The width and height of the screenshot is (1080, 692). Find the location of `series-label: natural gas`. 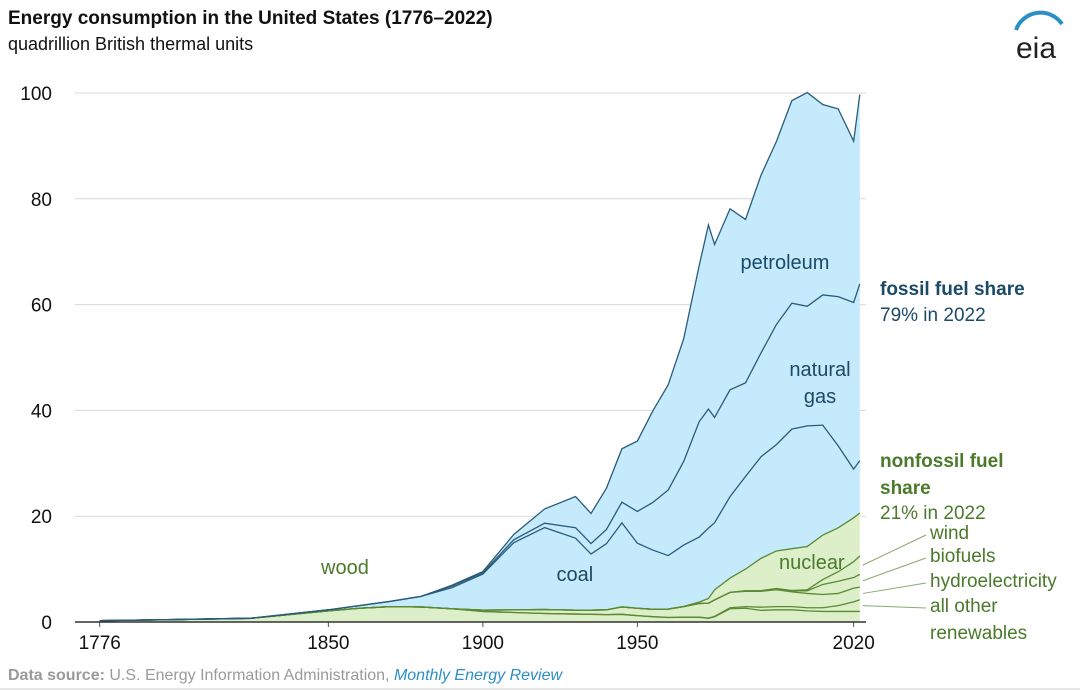

series-label: natural gas is located at coordinates (820, 383).